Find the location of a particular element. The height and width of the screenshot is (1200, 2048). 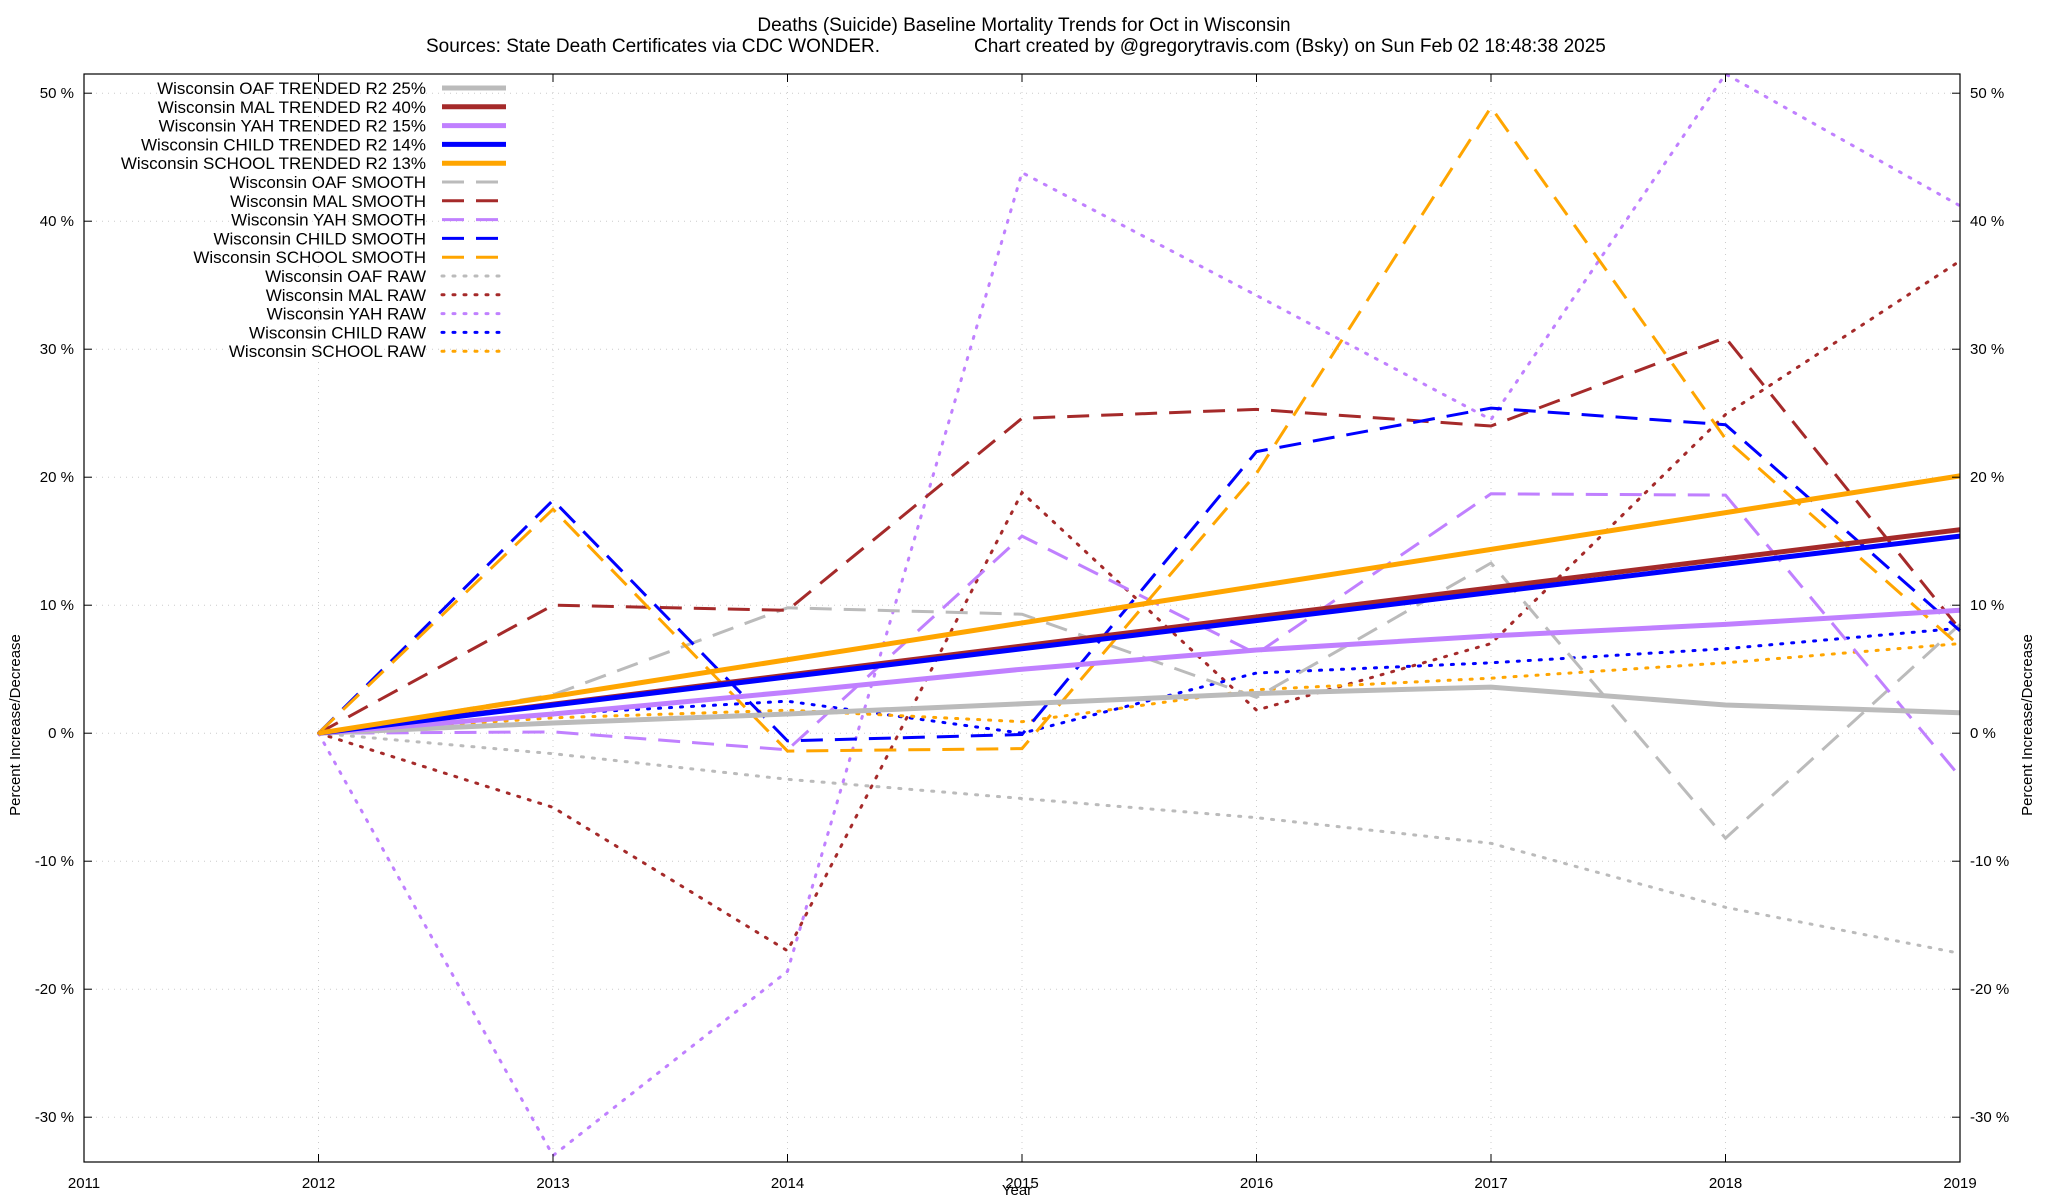

series-line-wisconsin-school-raw is located at coordinates (1139, 688).